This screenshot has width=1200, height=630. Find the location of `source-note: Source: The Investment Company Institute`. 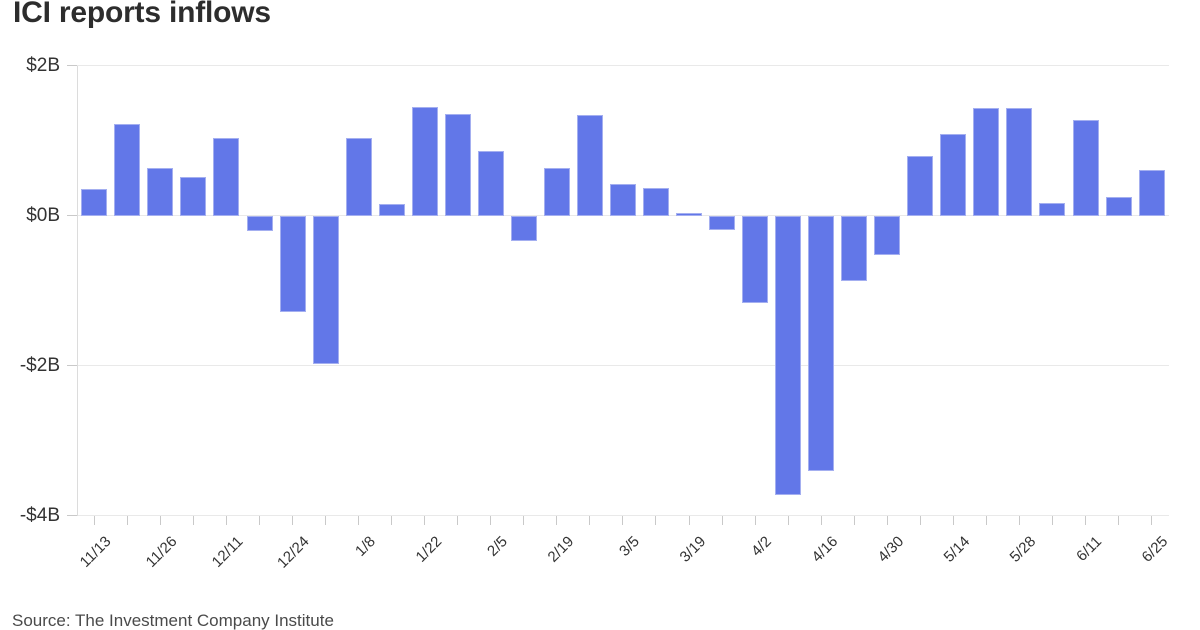

source-note: Source: The Investment Company Institute is located at coordinates (173, 620).